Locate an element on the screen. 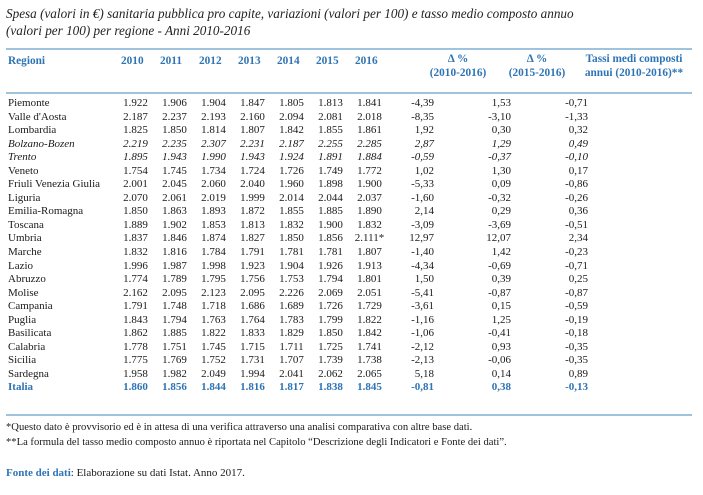  year-value: 1.833 is located at coordinates (252, 333).